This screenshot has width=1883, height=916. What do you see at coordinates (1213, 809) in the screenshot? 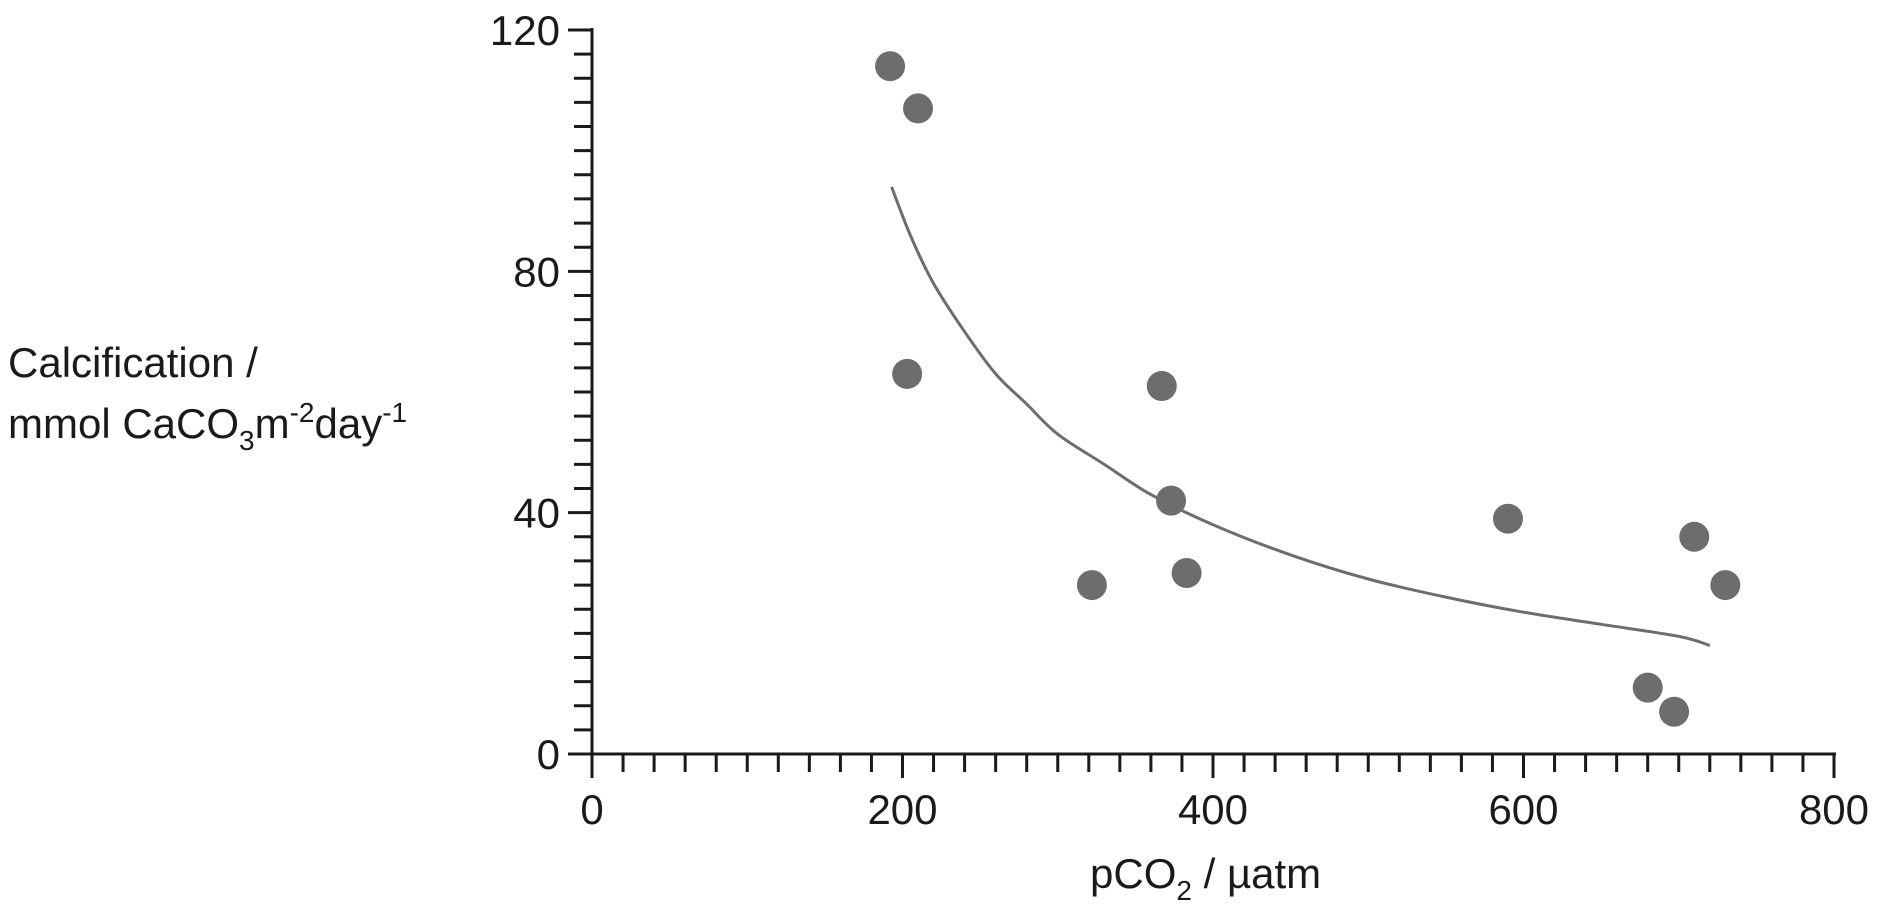
I see `x-tick-label: 400` at bounding box center [1213, 809].